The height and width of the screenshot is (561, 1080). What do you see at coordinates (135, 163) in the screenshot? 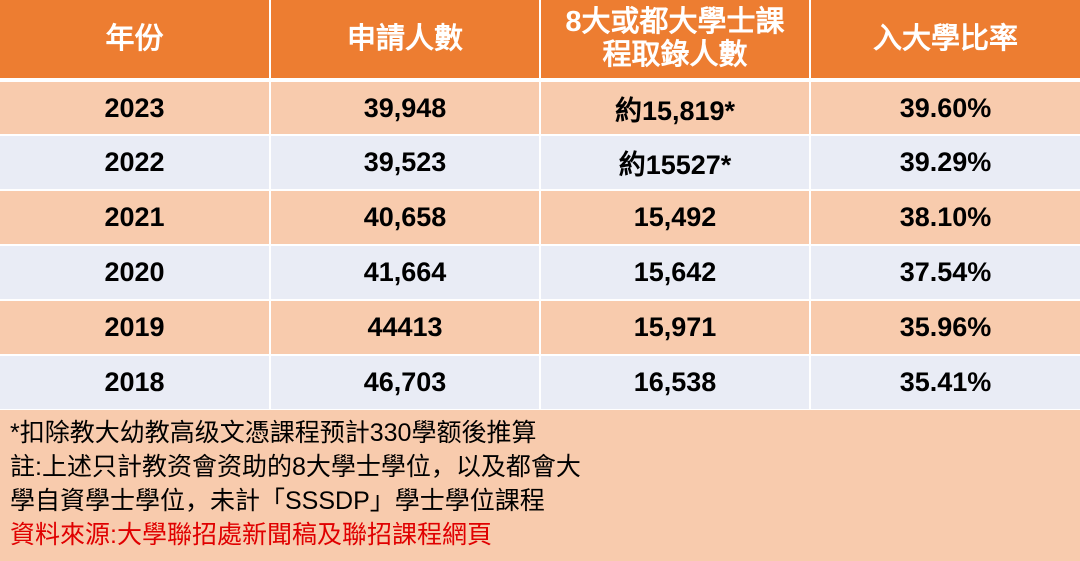
I see `cell-year: 2022` at bounding box center [135, 163].